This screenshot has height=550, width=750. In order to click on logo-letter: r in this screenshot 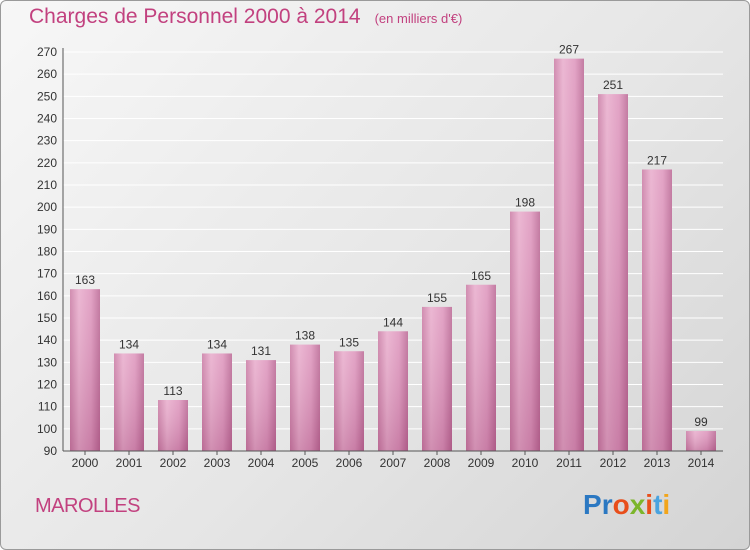, I will do `click(607, 504)`.